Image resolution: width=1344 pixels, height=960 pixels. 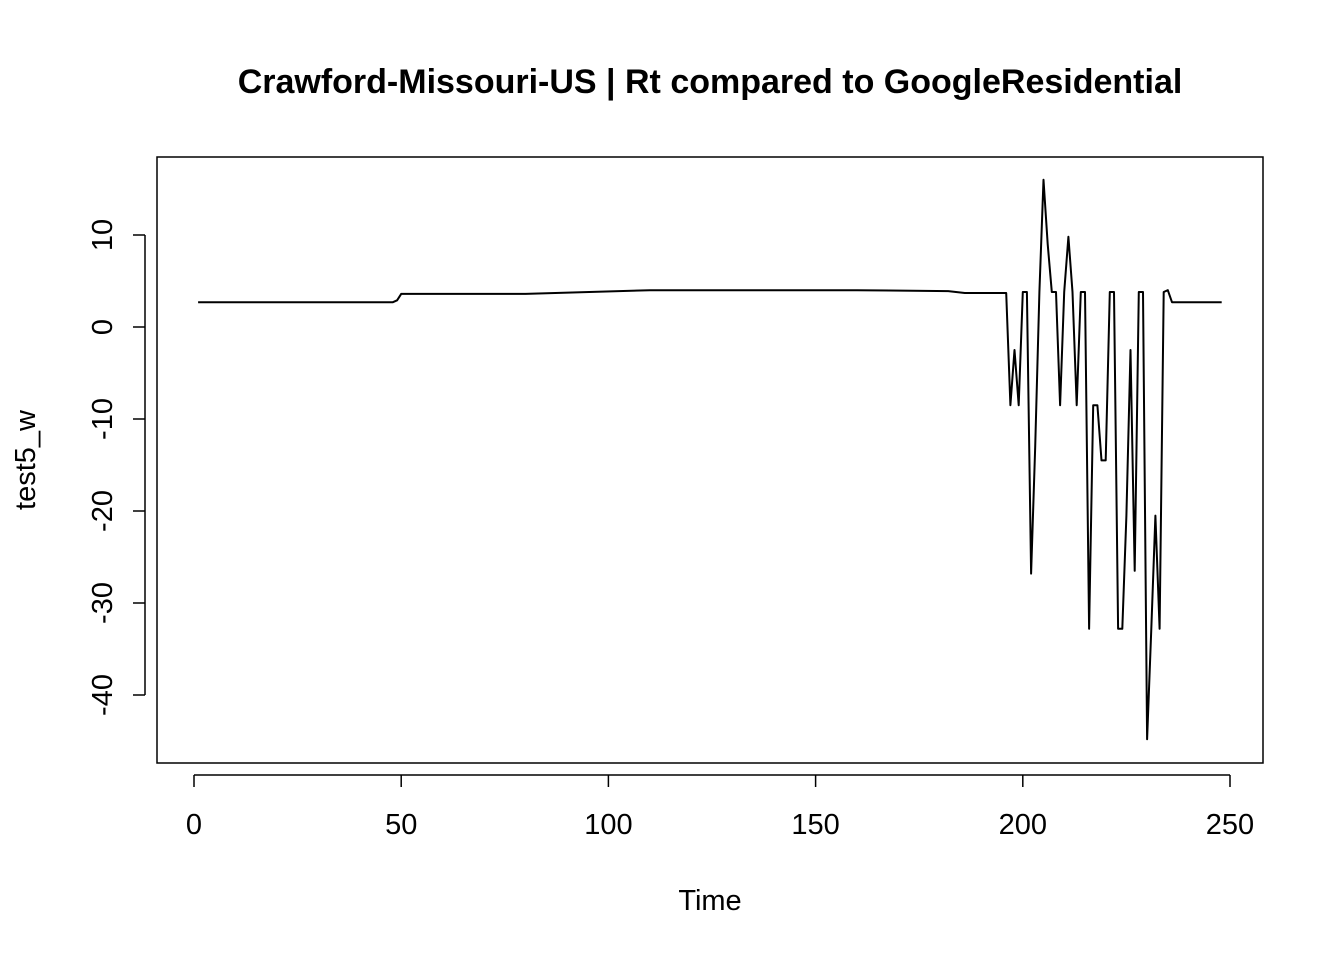 What do you see at coordinates (103, 603) in the screenshot?
I see `y-tick-label: -30` at bounding box center [103, 603].